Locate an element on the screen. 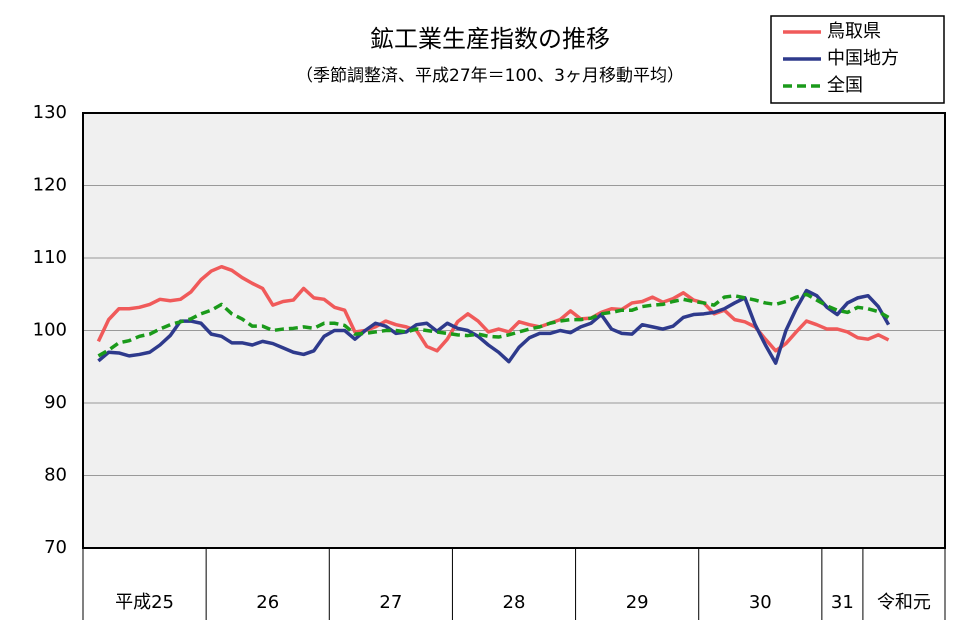  legend-label: 鳥取県 is located at coordinates (854, 31).